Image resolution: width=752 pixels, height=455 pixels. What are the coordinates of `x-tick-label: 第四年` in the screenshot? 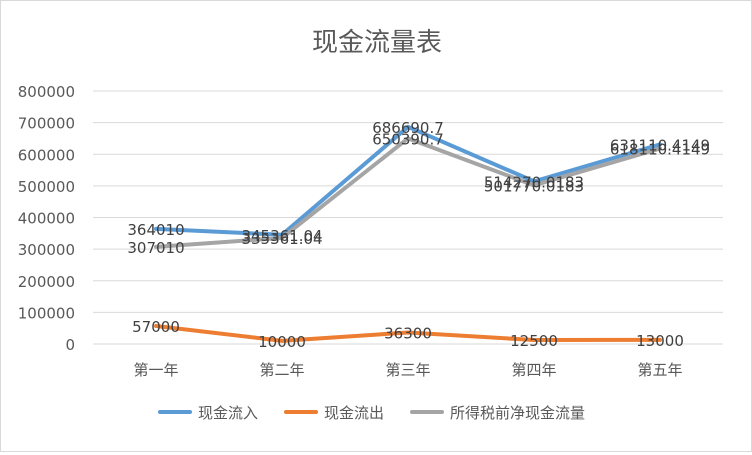 It's located at (533, 370).